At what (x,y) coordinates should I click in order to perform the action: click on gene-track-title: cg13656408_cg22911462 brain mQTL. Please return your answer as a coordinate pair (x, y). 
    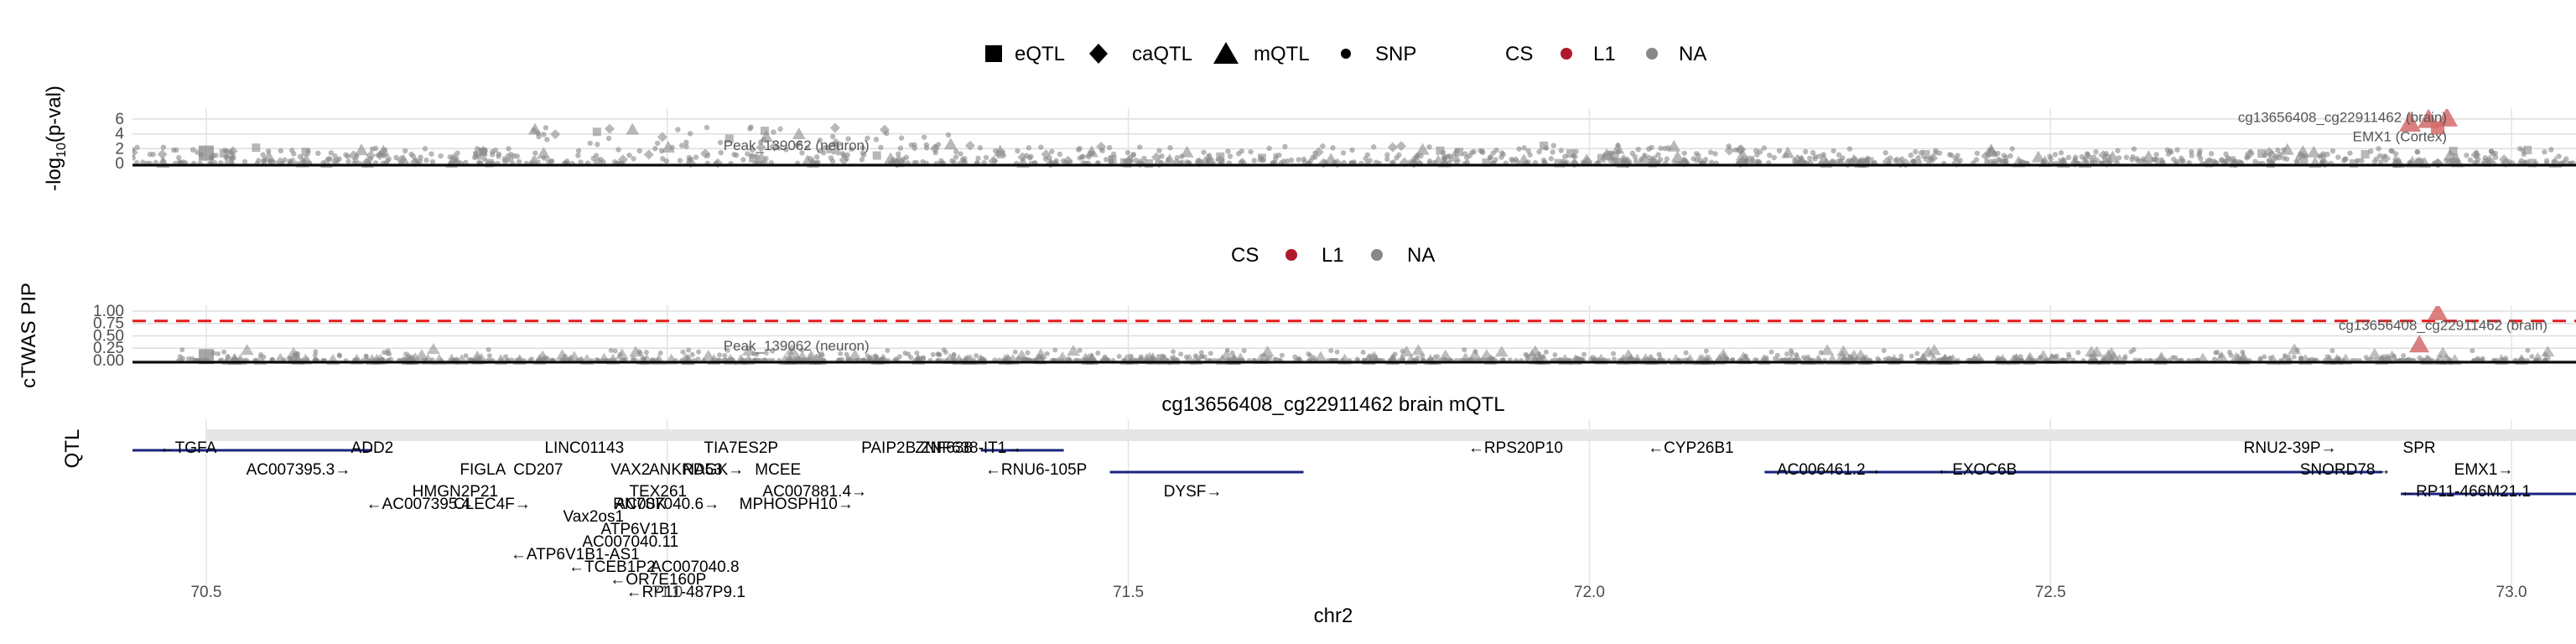
    Looking at the image, I should click on (1332, 404).